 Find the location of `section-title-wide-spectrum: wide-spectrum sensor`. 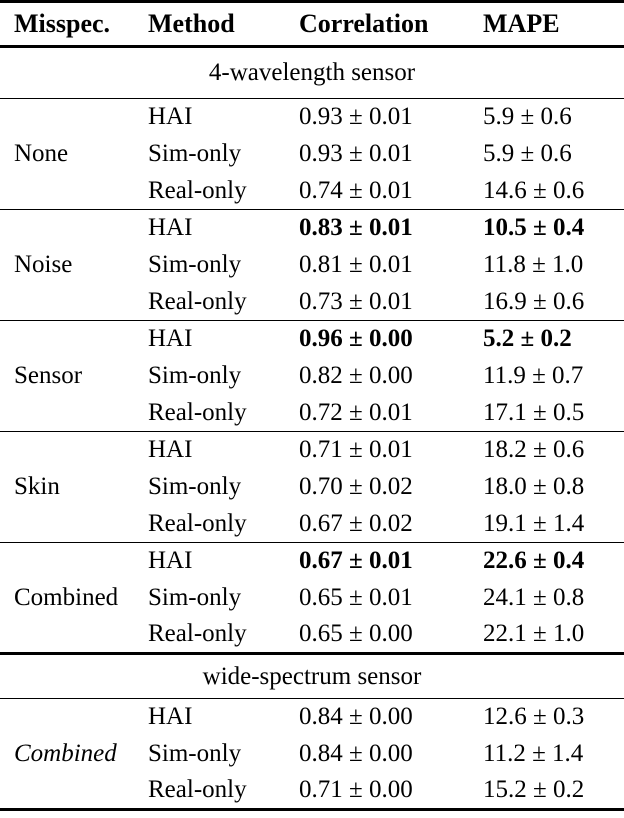

section-title-wide-spectrum: wide-spectrum sensor is located at coordinates (312, 676).